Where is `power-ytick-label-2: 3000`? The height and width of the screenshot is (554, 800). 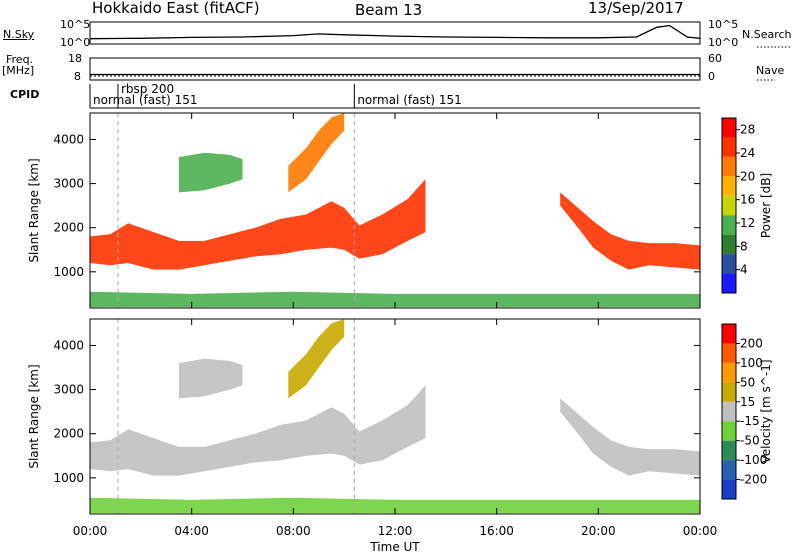 power-ytick-label-2: 3000 is located at coordinates (68, 184).